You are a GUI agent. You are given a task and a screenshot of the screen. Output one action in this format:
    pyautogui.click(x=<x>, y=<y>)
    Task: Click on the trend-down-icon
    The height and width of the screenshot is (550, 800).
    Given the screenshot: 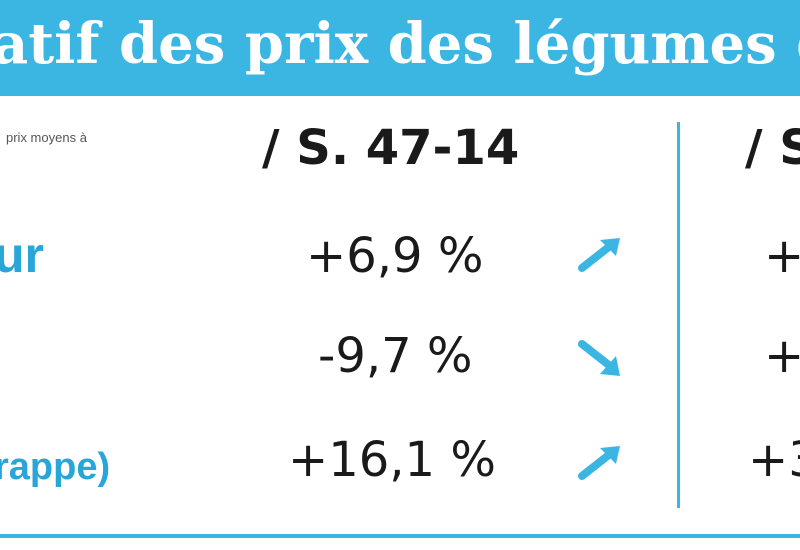 What is the action you would take?
    pyautogui.click(x=599, y=358)
    